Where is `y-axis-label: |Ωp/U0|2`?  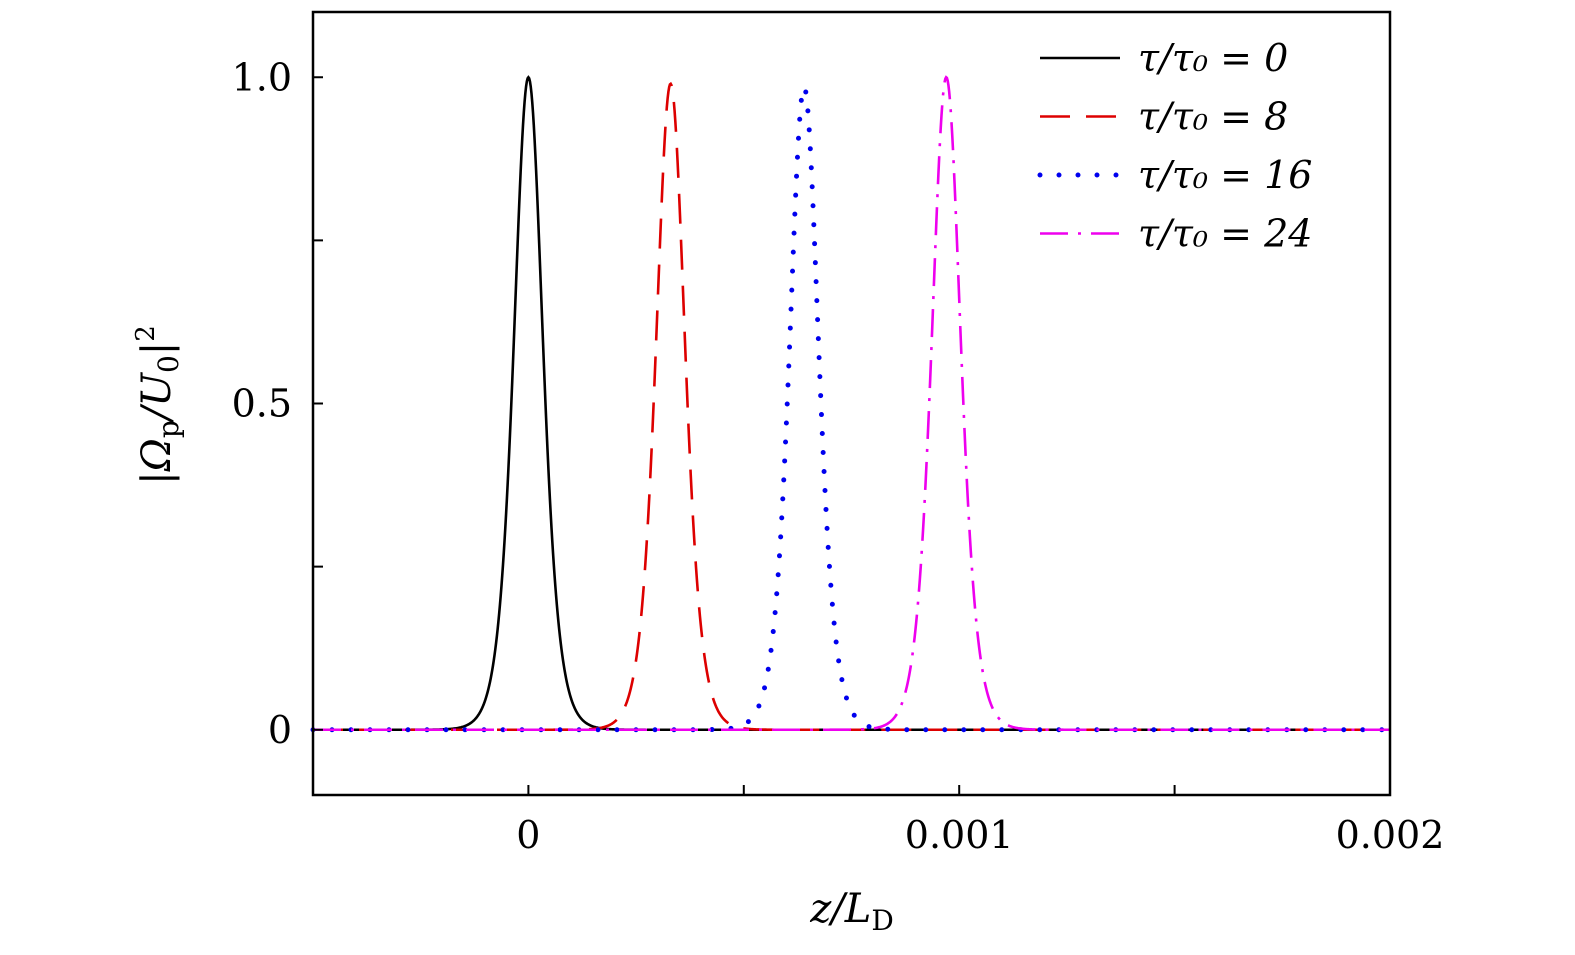
y-axis-label: |Ωp/U0|2 is located at coordinates (158, 405).